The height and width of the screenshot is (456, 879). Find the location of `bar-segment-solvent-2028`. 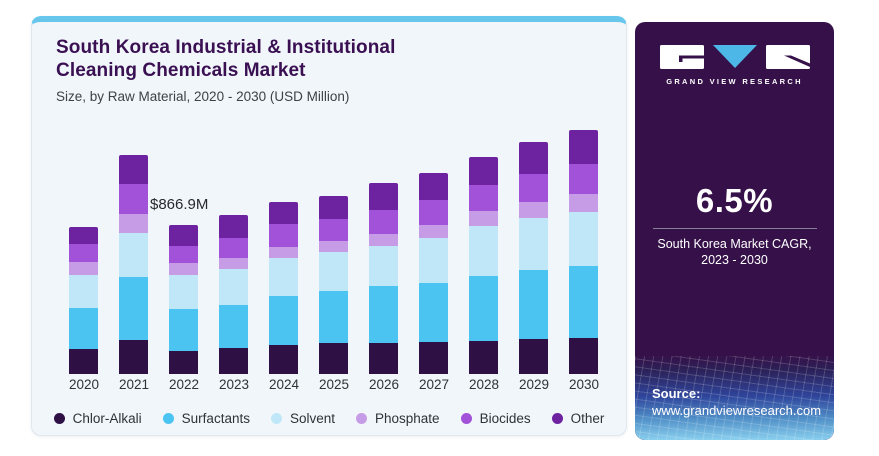

bar-segment-solvent-2028 is located at coordinates (483, 251).